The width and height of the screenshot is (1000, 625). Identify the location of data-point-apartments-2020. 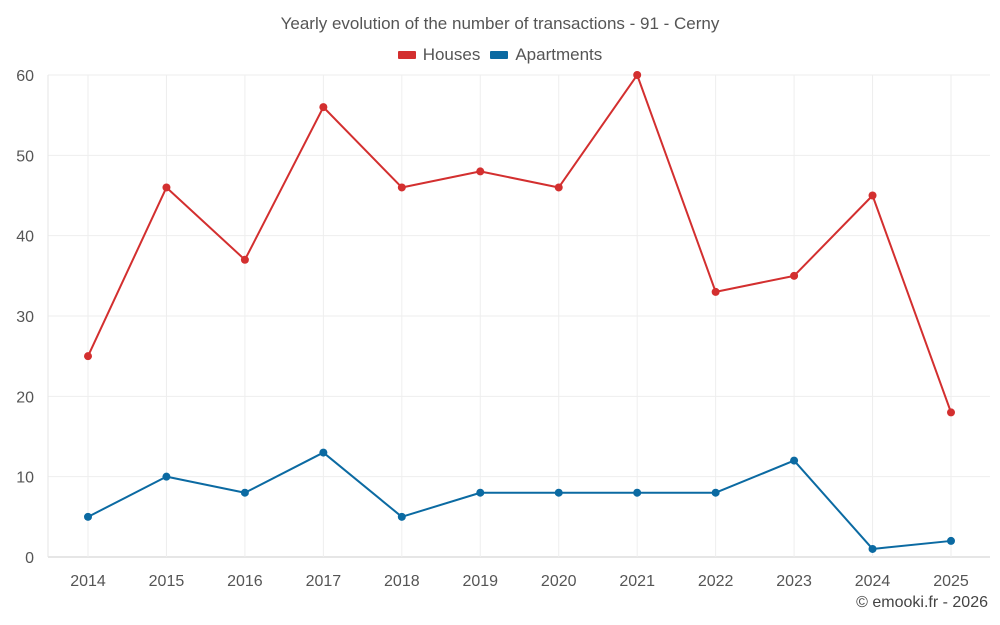
(558, 492).